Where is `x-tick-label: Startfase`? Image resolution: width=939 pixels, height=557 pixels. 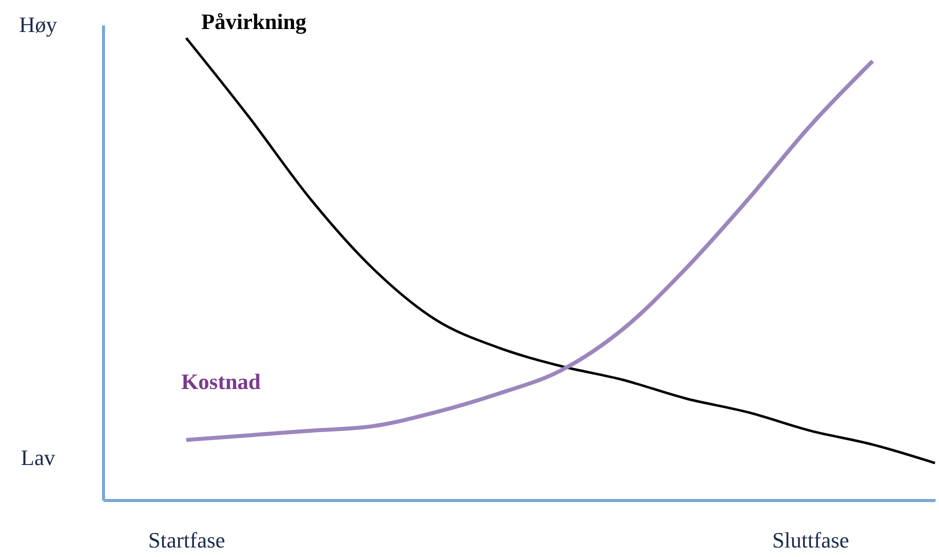
x-tick-label: Startfase is located at coordinates (187, 540).